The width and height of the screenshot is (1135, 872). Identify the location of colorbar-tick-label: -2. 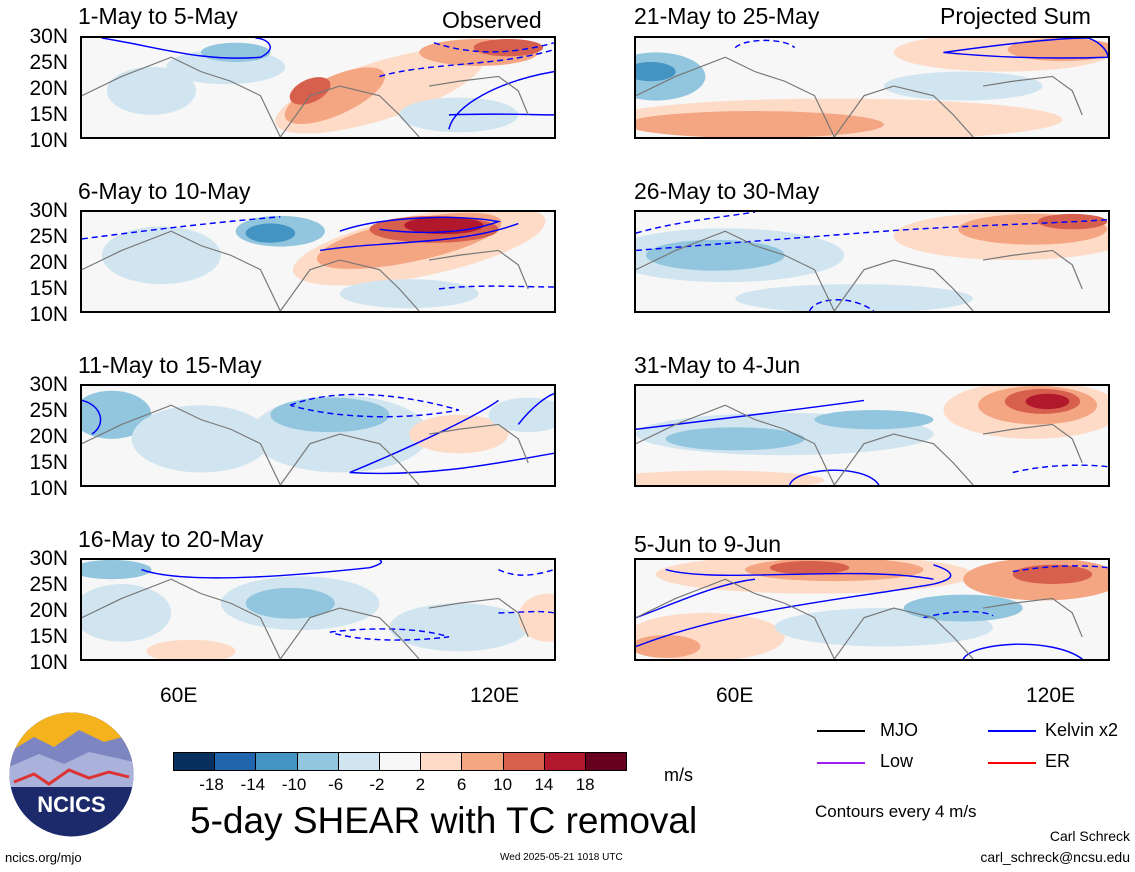
(377, 784).